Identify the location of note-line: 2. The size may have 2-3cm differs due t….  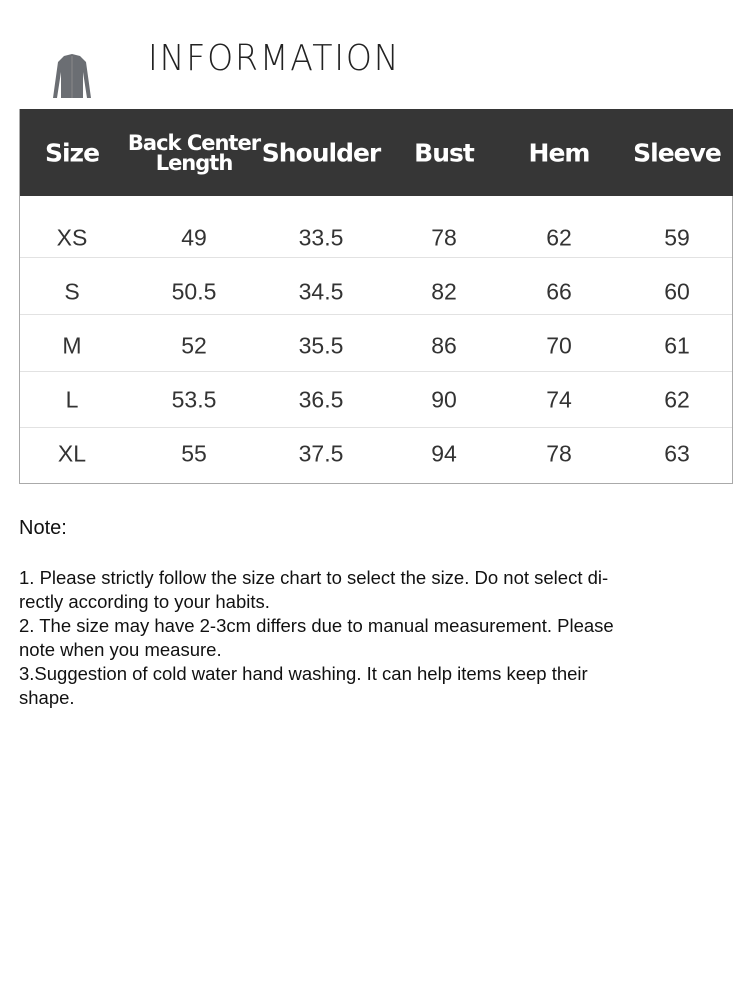
(316, 625).